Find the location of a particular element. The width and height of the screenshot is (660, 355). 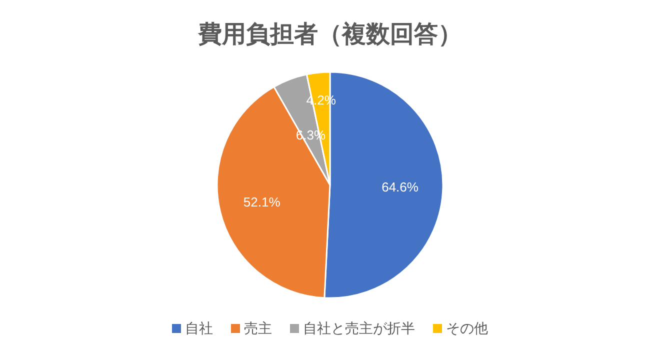

chart-title: 費用負担者（複数回答） is located at coordinates (329, 34).